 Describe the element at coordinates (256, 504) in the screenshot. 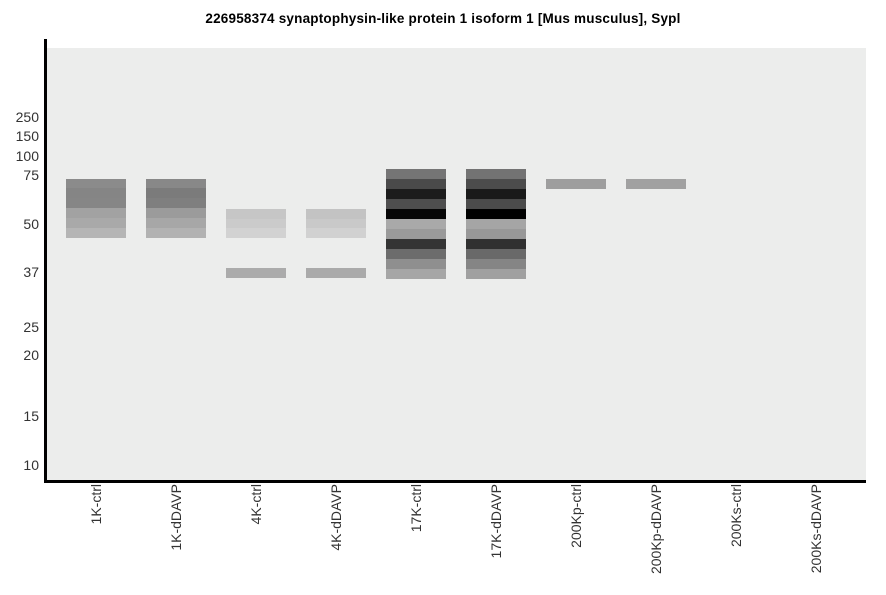

I see `x-lane-label-4K-ctrl: 4K-ctrl` at that location.